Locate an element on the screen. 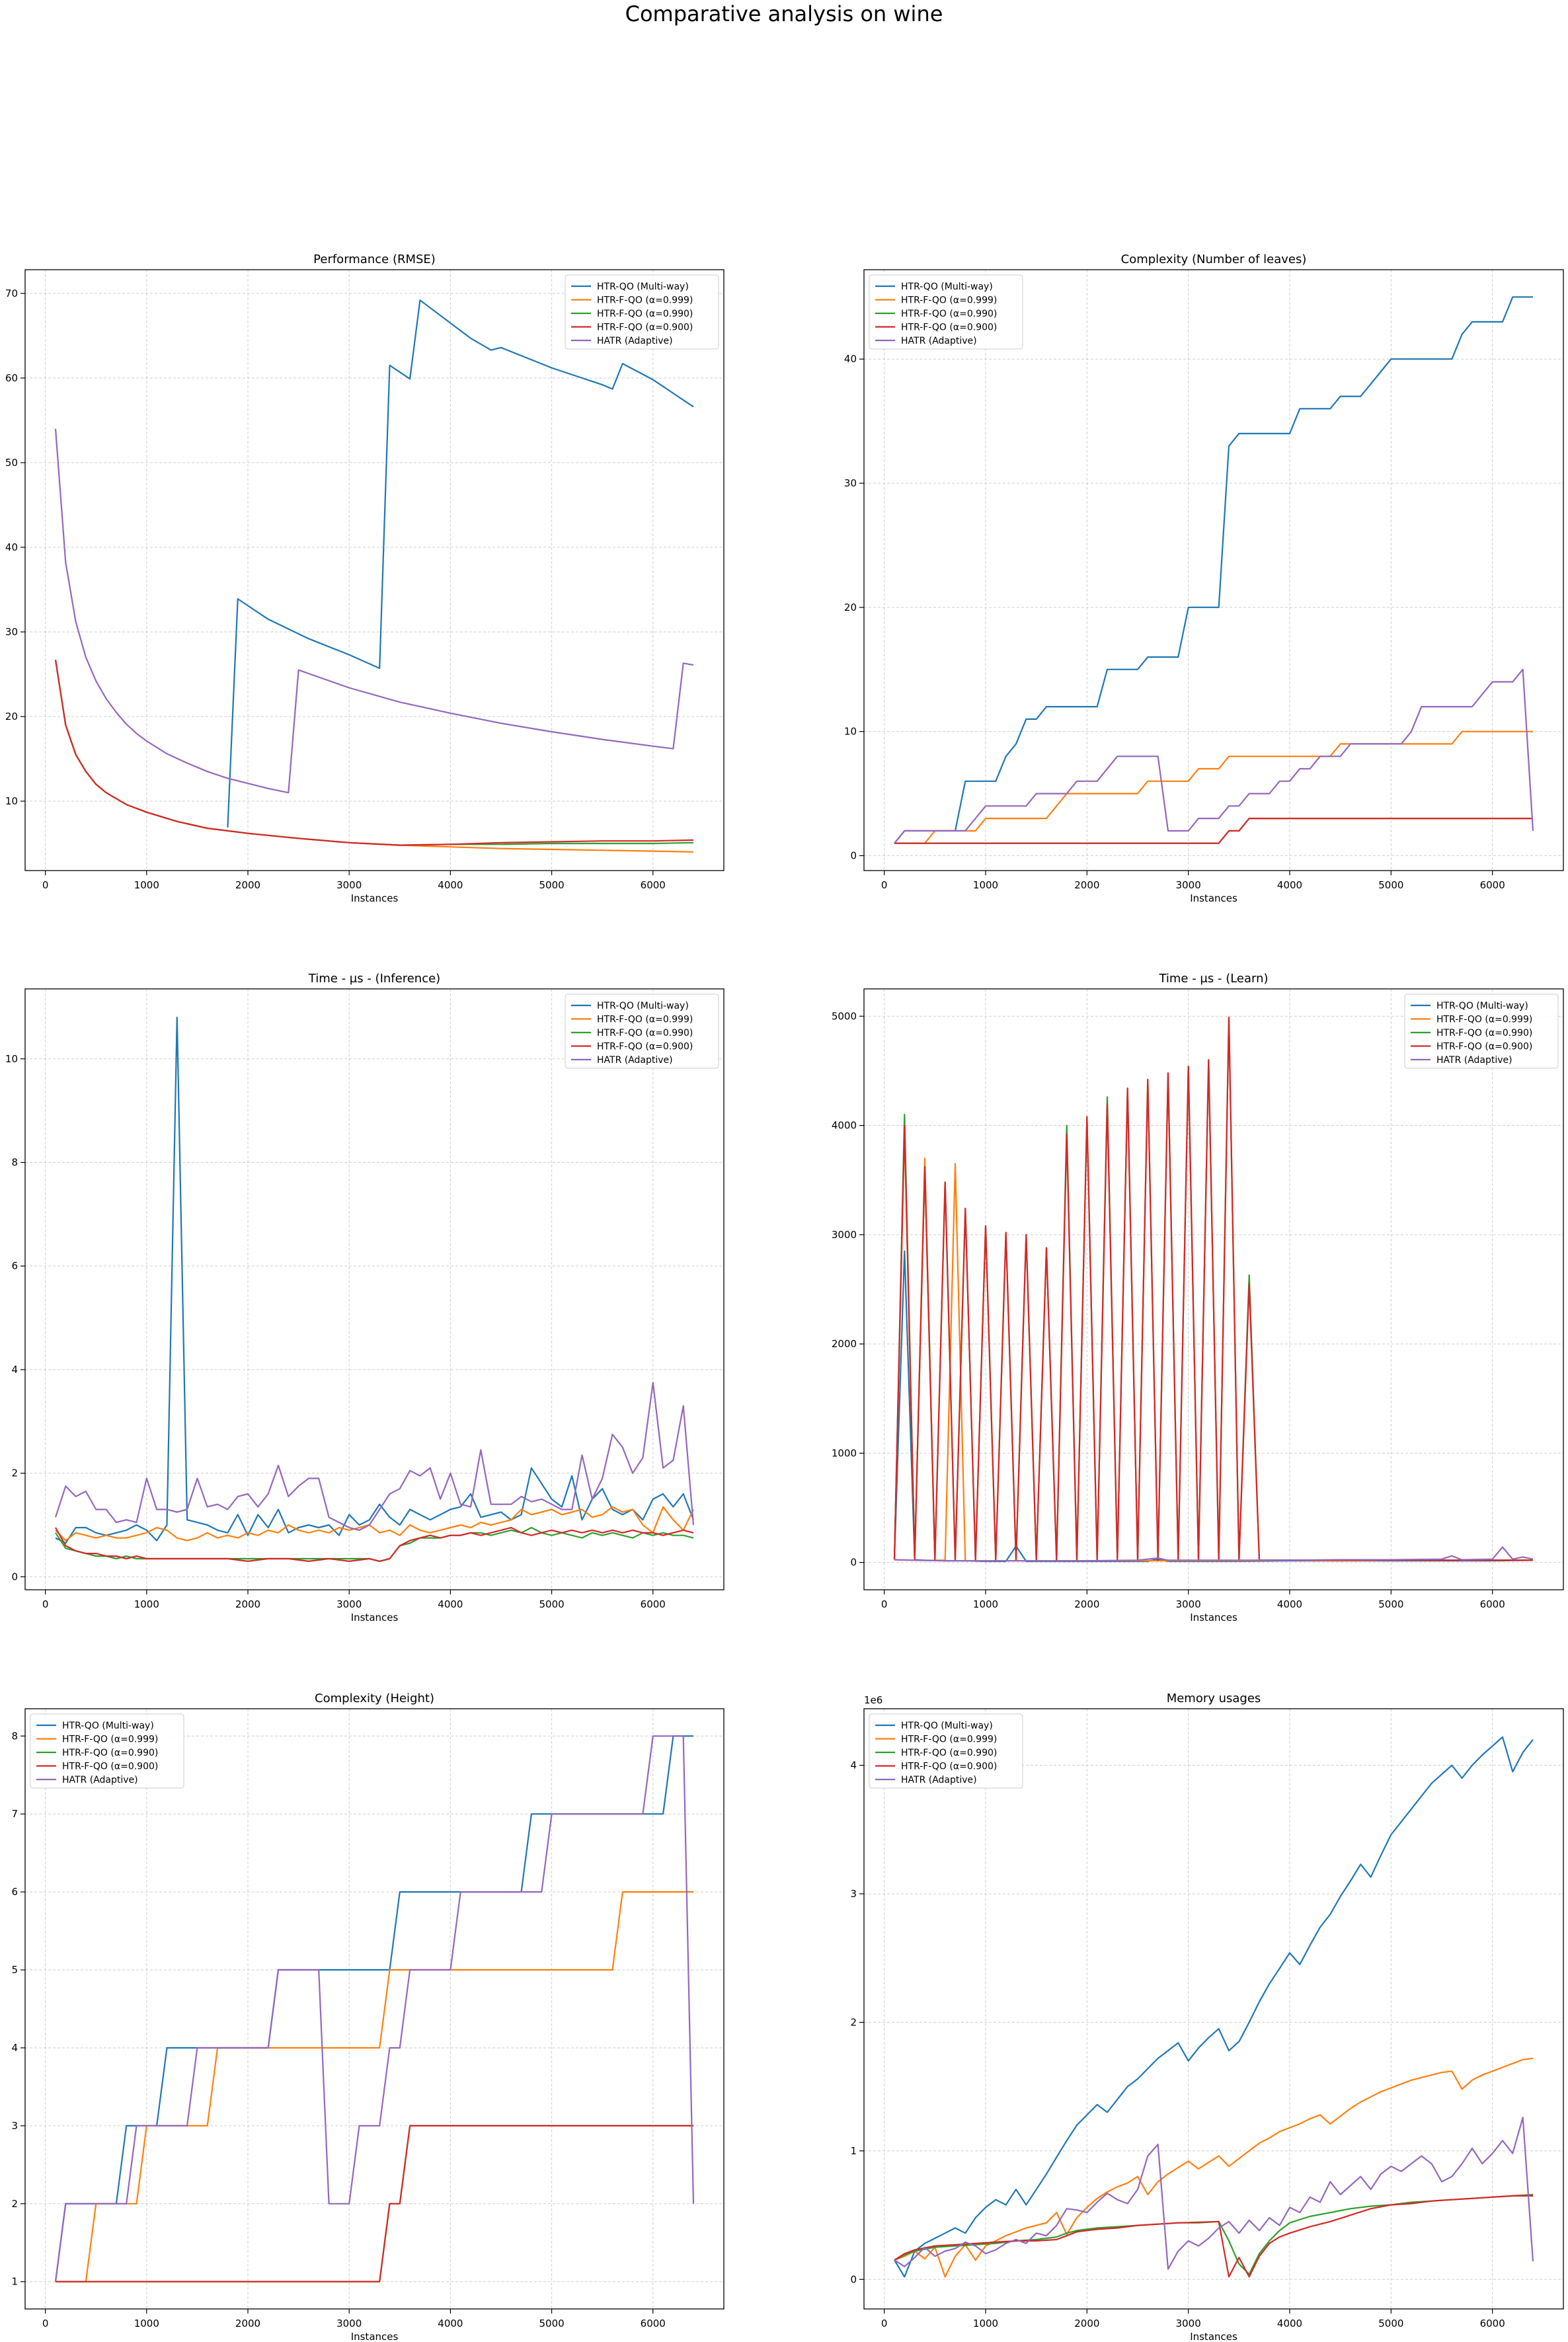  y-tick-label: 3 is located at coordinates (14, 2126).